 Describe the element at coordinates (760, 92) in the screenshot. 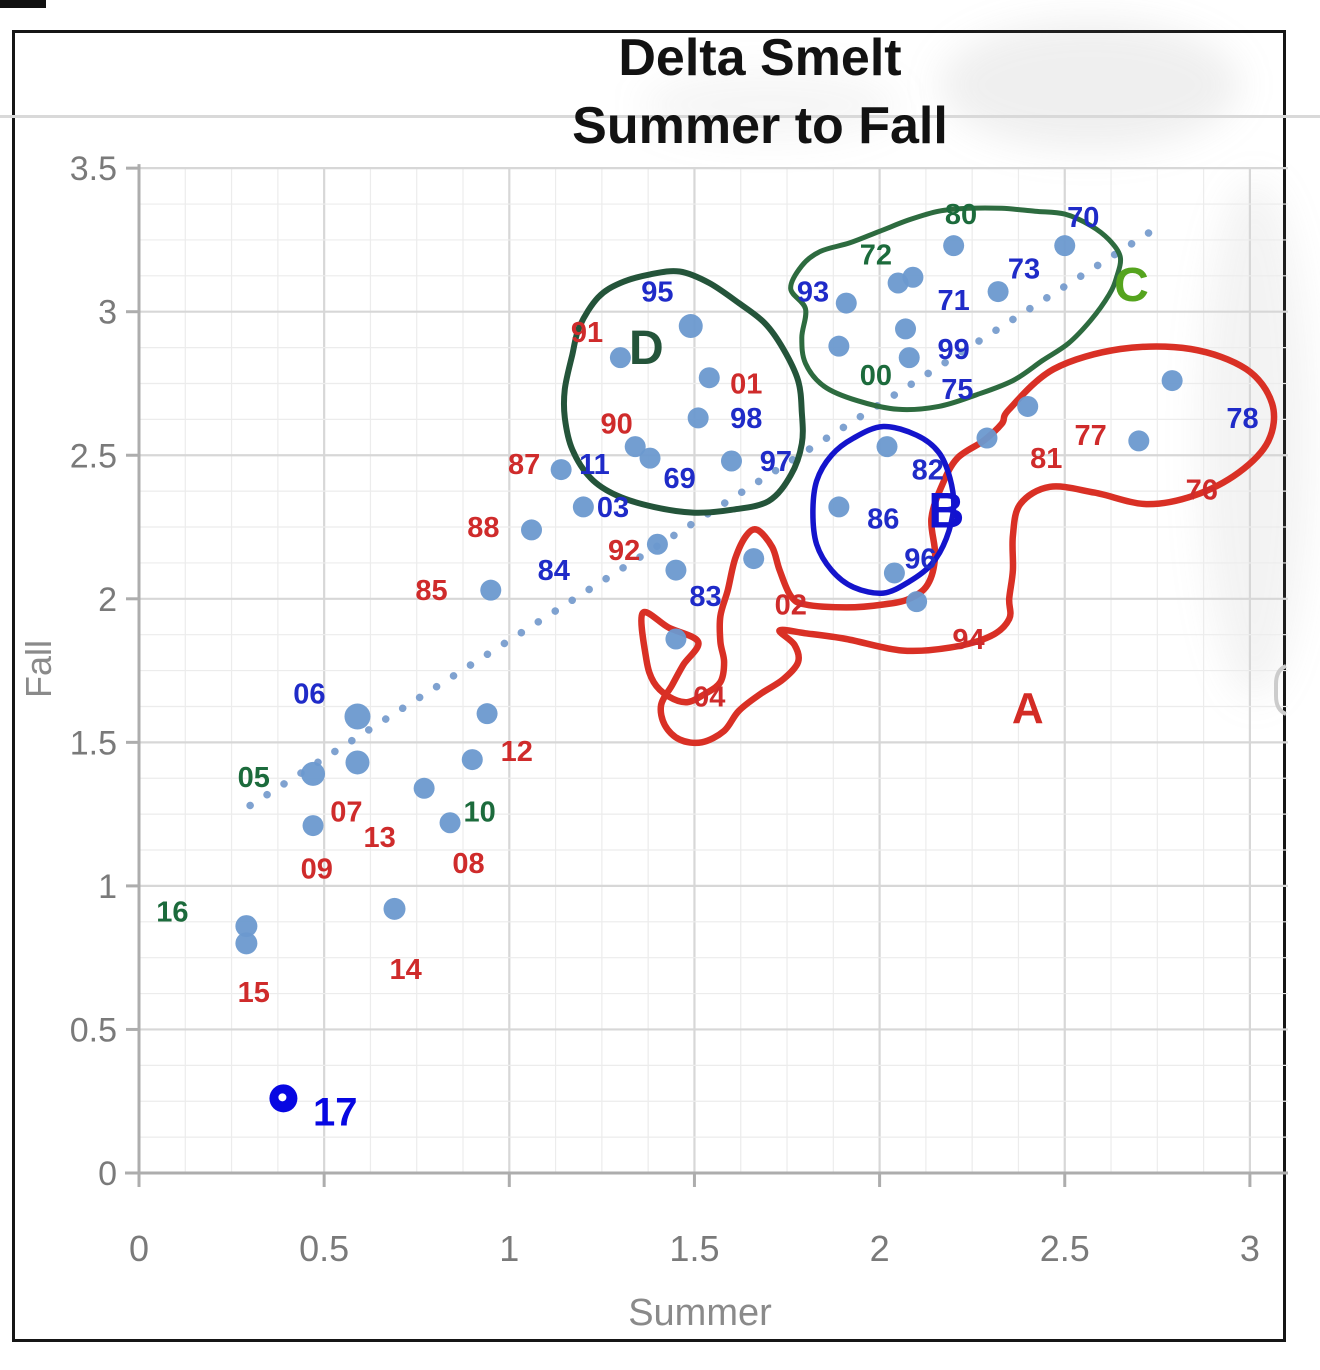

I see `chart-title: Delta Smelt Summer to Fall` at that location.